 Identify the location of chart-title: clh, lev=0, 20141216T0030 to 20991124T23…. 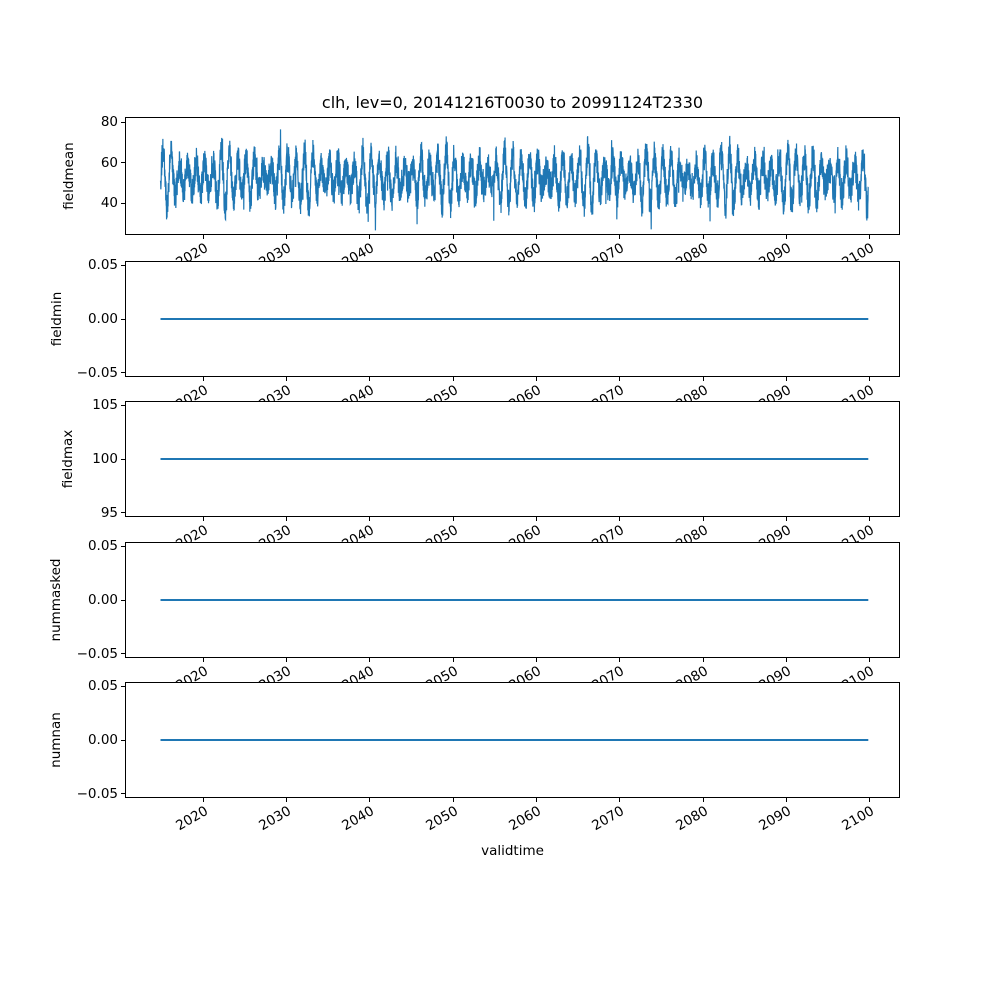
(512, 102).